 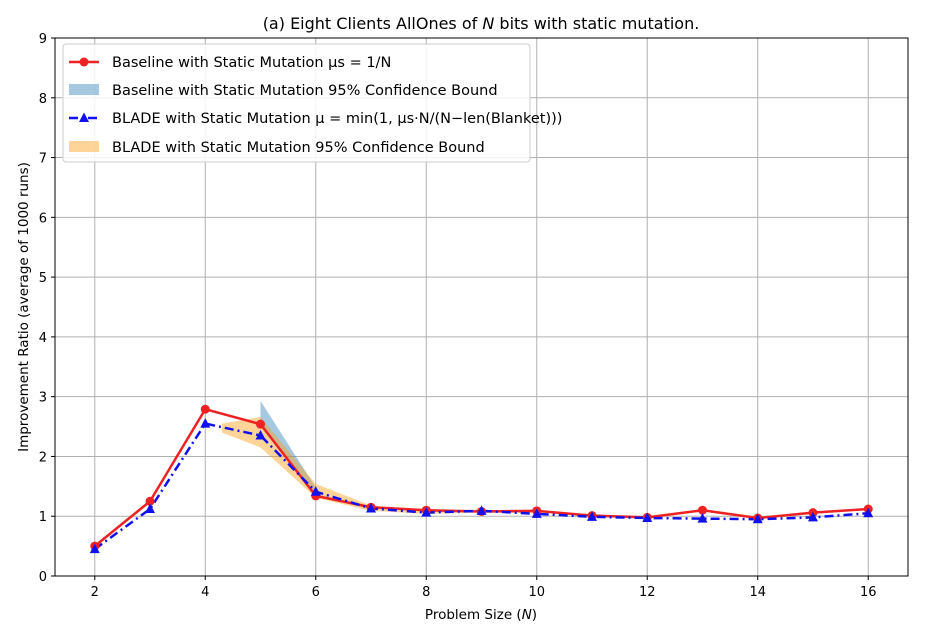 What do you see at coordinates (536, 592) in the screenshot?
I see `x-tick-label: 10` at bounding box center [536, 592].